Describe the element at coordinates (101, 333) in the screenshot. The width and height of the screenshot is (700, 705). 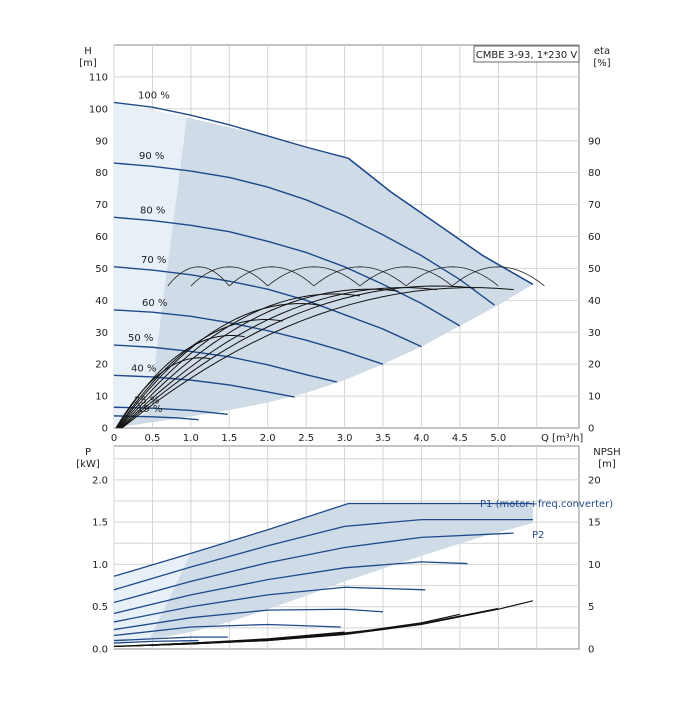
I see `head-tick-label: 30` at that location.